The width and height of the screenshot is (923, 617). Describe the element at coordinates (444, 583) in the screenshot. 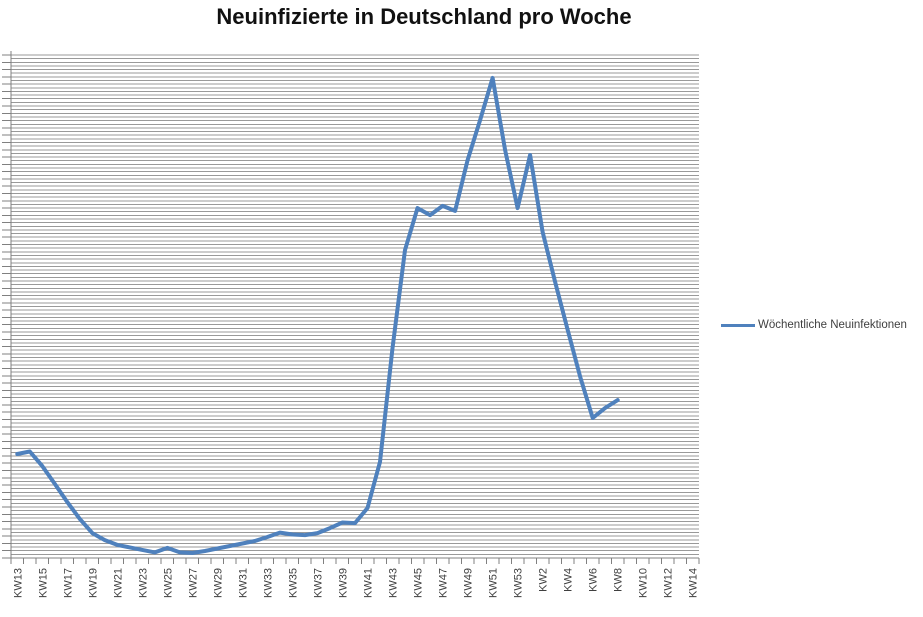

I see `x-axis-tick-label: KW47` at that location.